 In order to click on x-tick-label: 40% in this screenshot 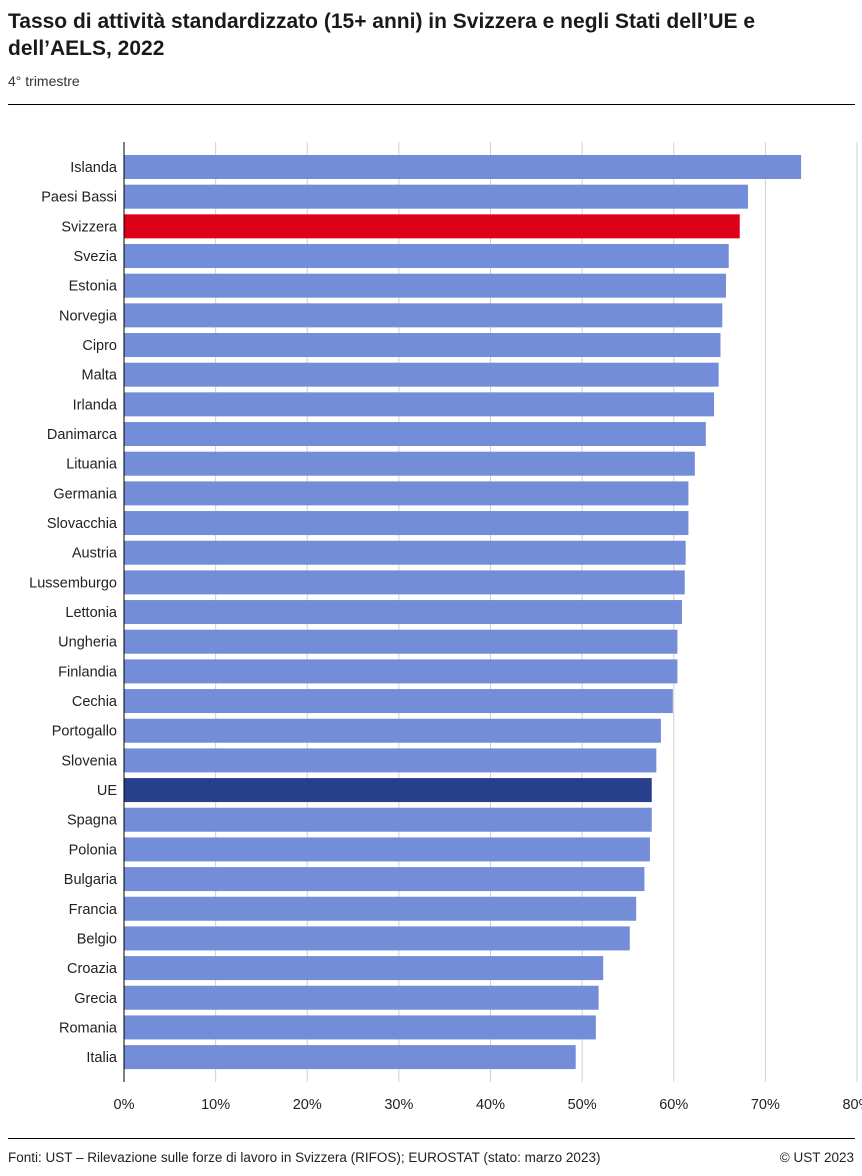, I will do `click(490, 1105)`.